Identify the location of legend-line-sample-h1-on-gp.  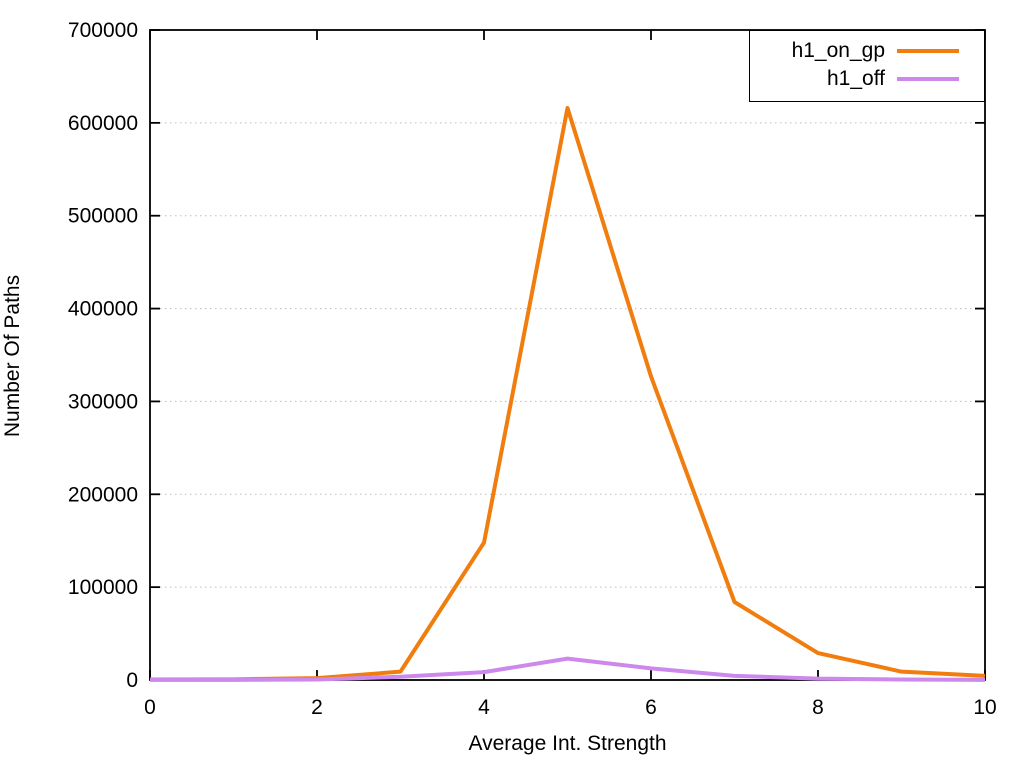
(928, 51).